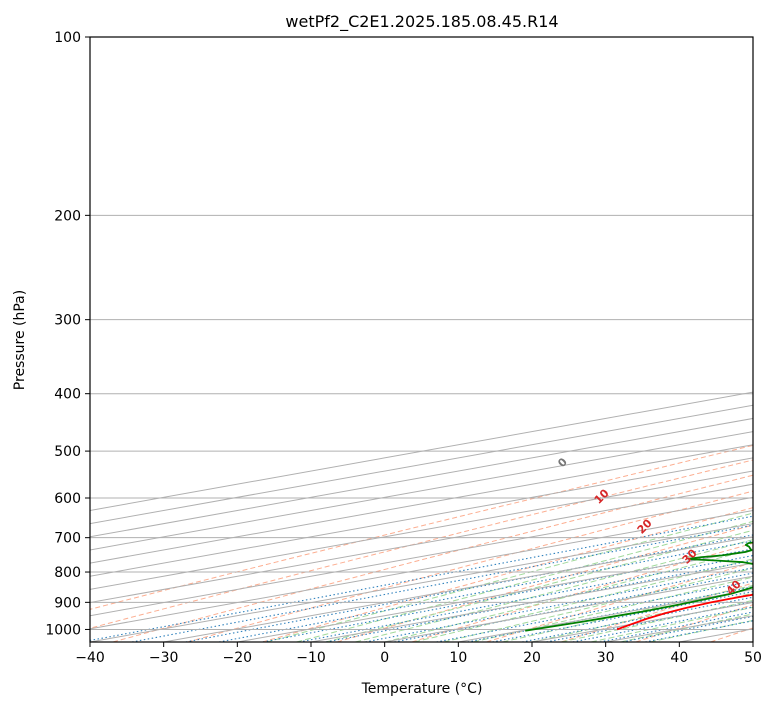 This screenshot has height=708, width=775. What do you see at coordinates (418, 654) in the screenshot?
I see `x-axis-ticks: −40 −30 −20 −10 0 10 20 30 40 50` at bounding box center [418, 654].